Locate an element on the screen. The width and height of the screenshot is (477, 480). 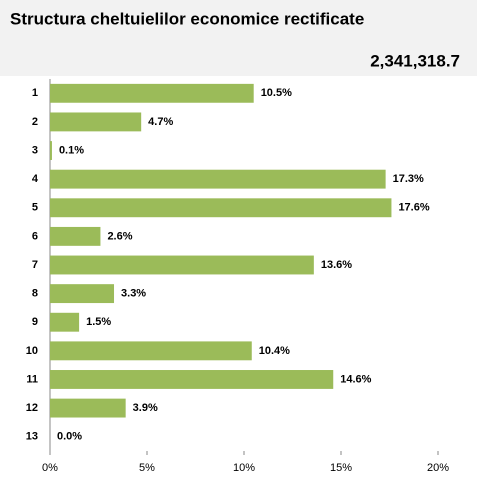
data-label: 10.4% is located at coordinates (274, 351).